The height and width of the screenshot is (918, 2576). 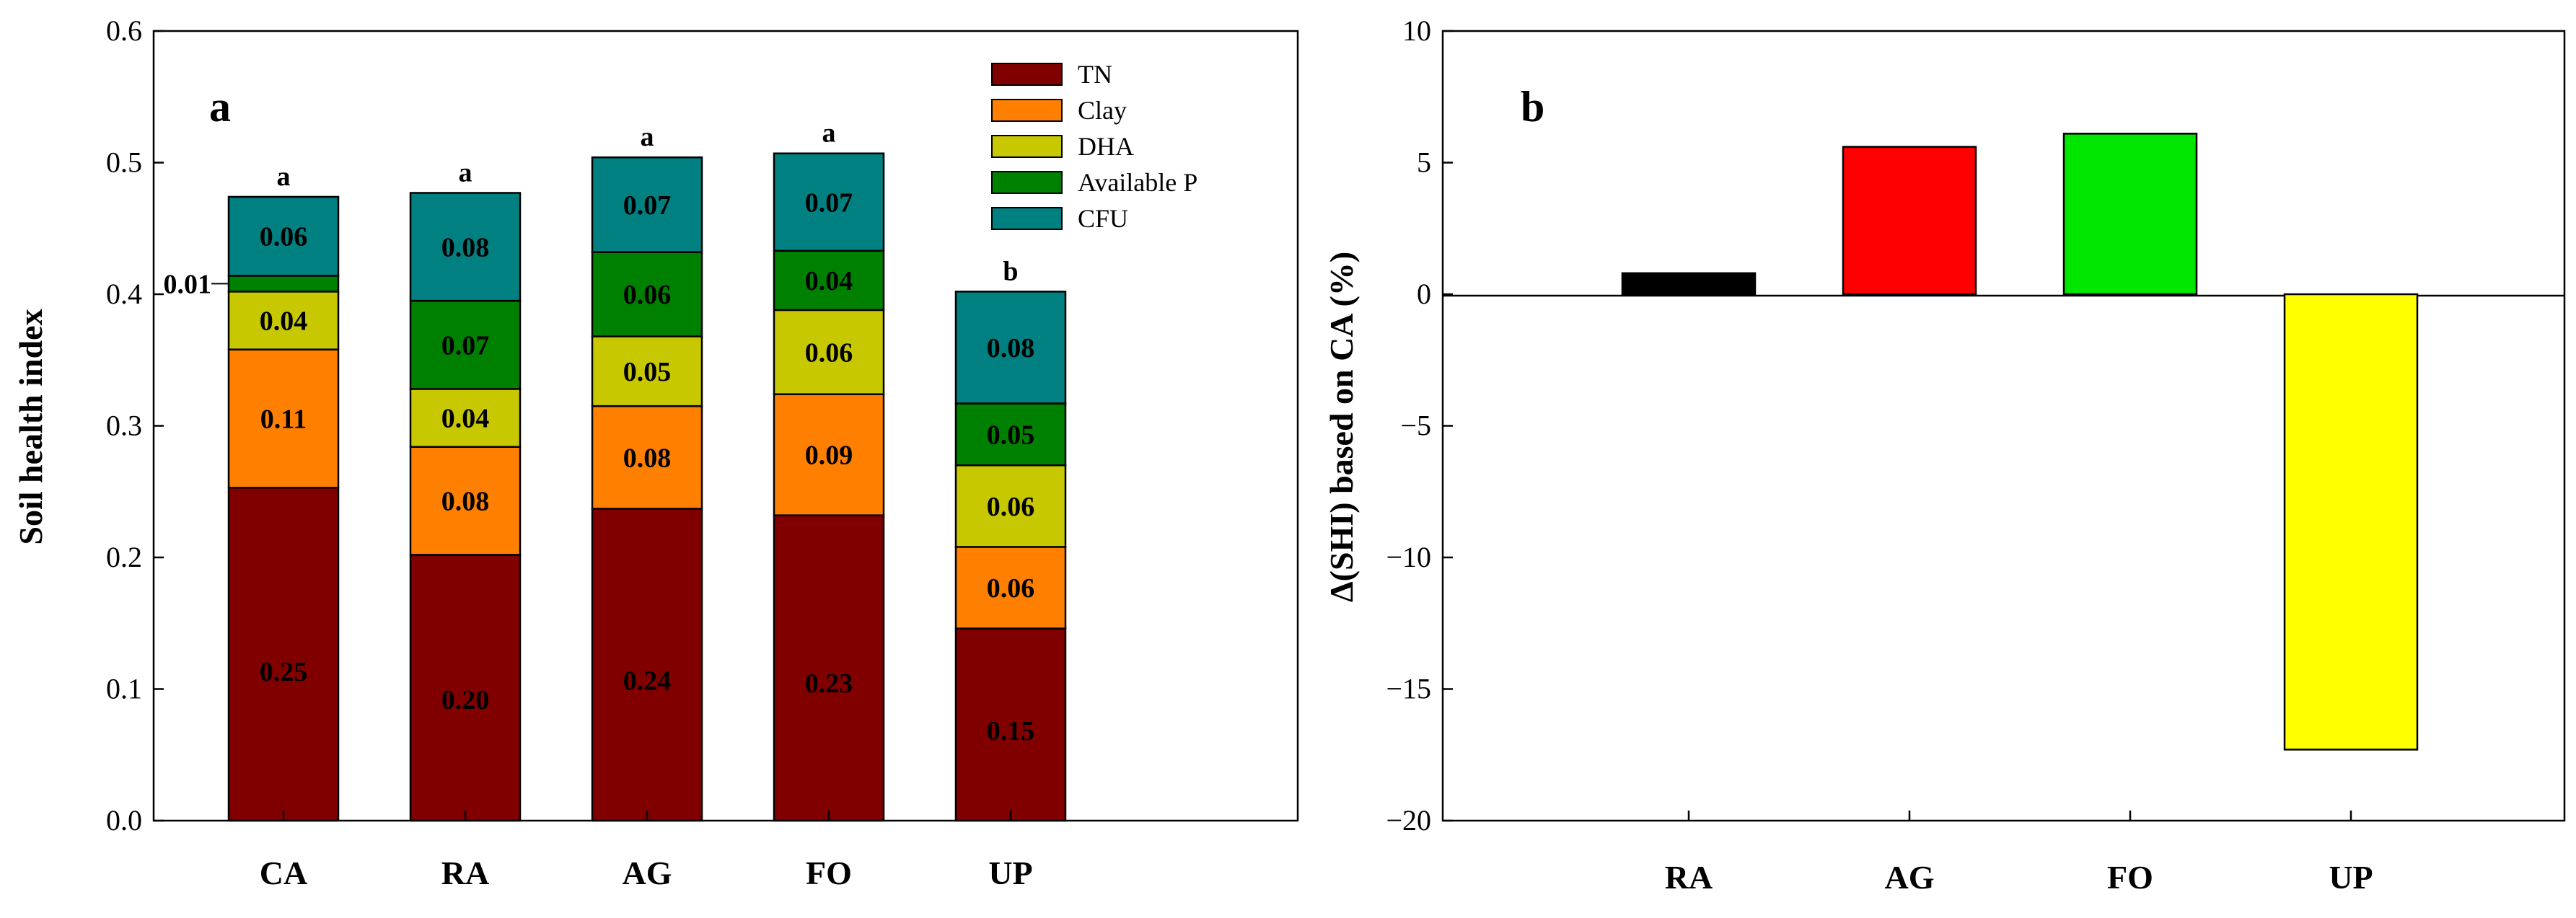 I want to click on y-tick-label: 5, so click(x=1424, y=162).